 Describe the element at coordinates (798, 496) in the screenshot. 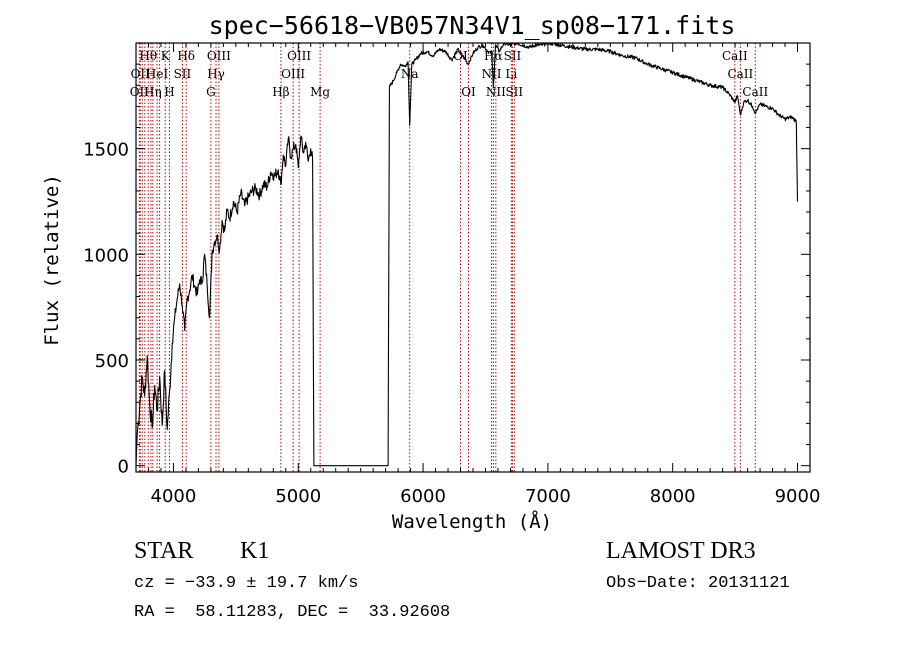

I see `x-tick-label: 9000` at that location.